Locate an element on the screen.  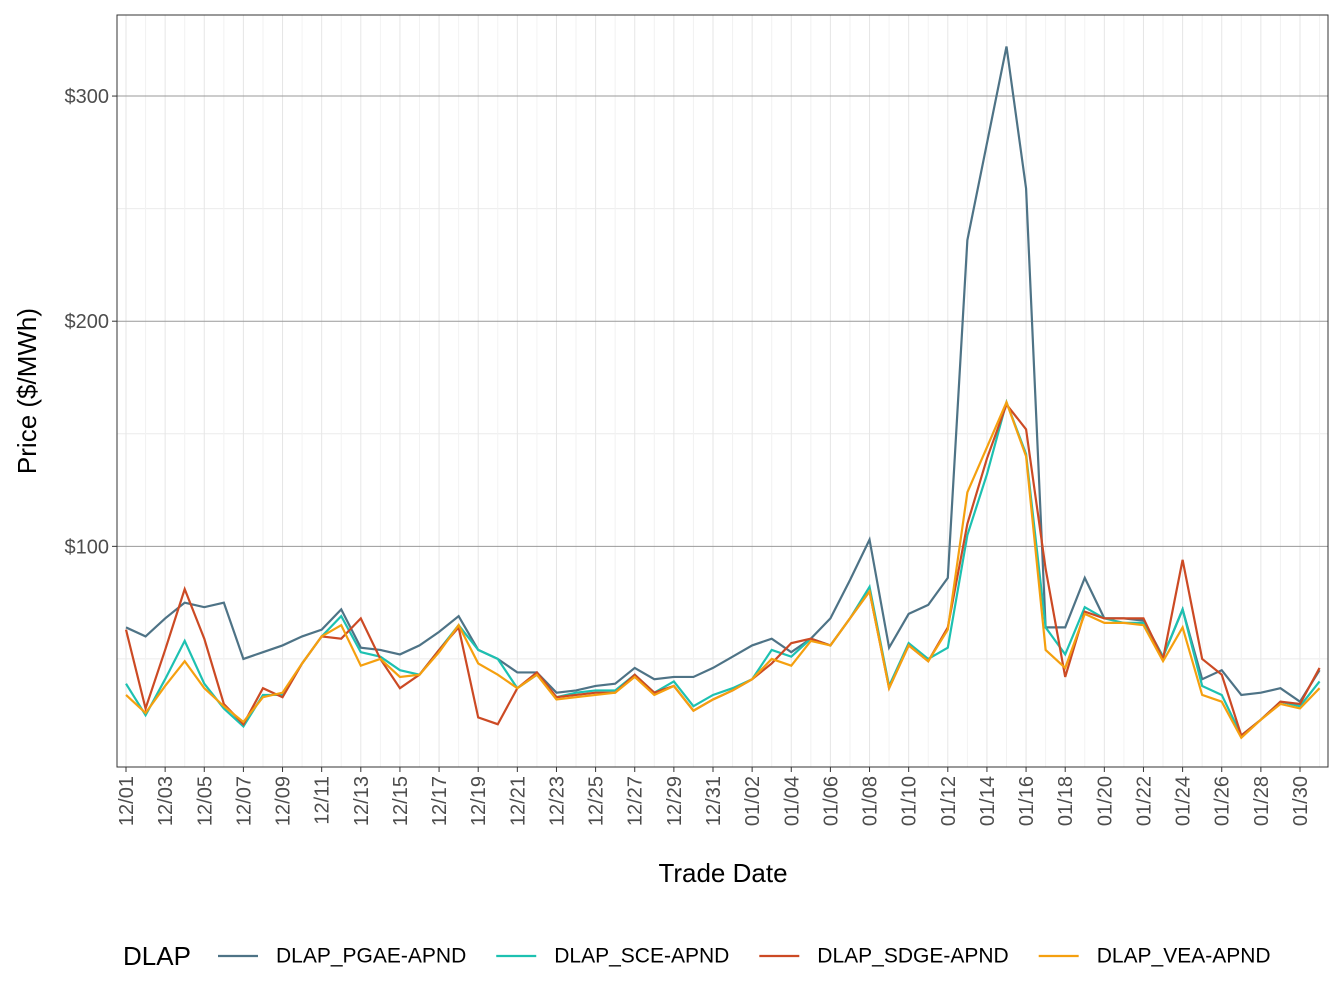
legend-label: DLAP_PGAE-APND is located at coordinates (371, 956).